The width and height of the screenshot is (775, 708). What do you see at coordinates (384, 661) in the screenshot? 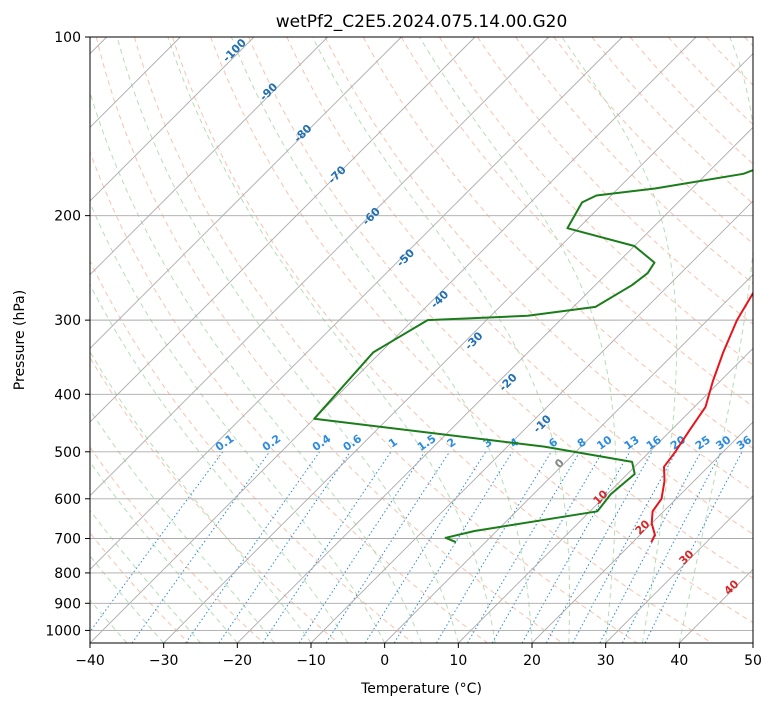
I see `x-tick-label: 0` at bounding box center [384, 661].